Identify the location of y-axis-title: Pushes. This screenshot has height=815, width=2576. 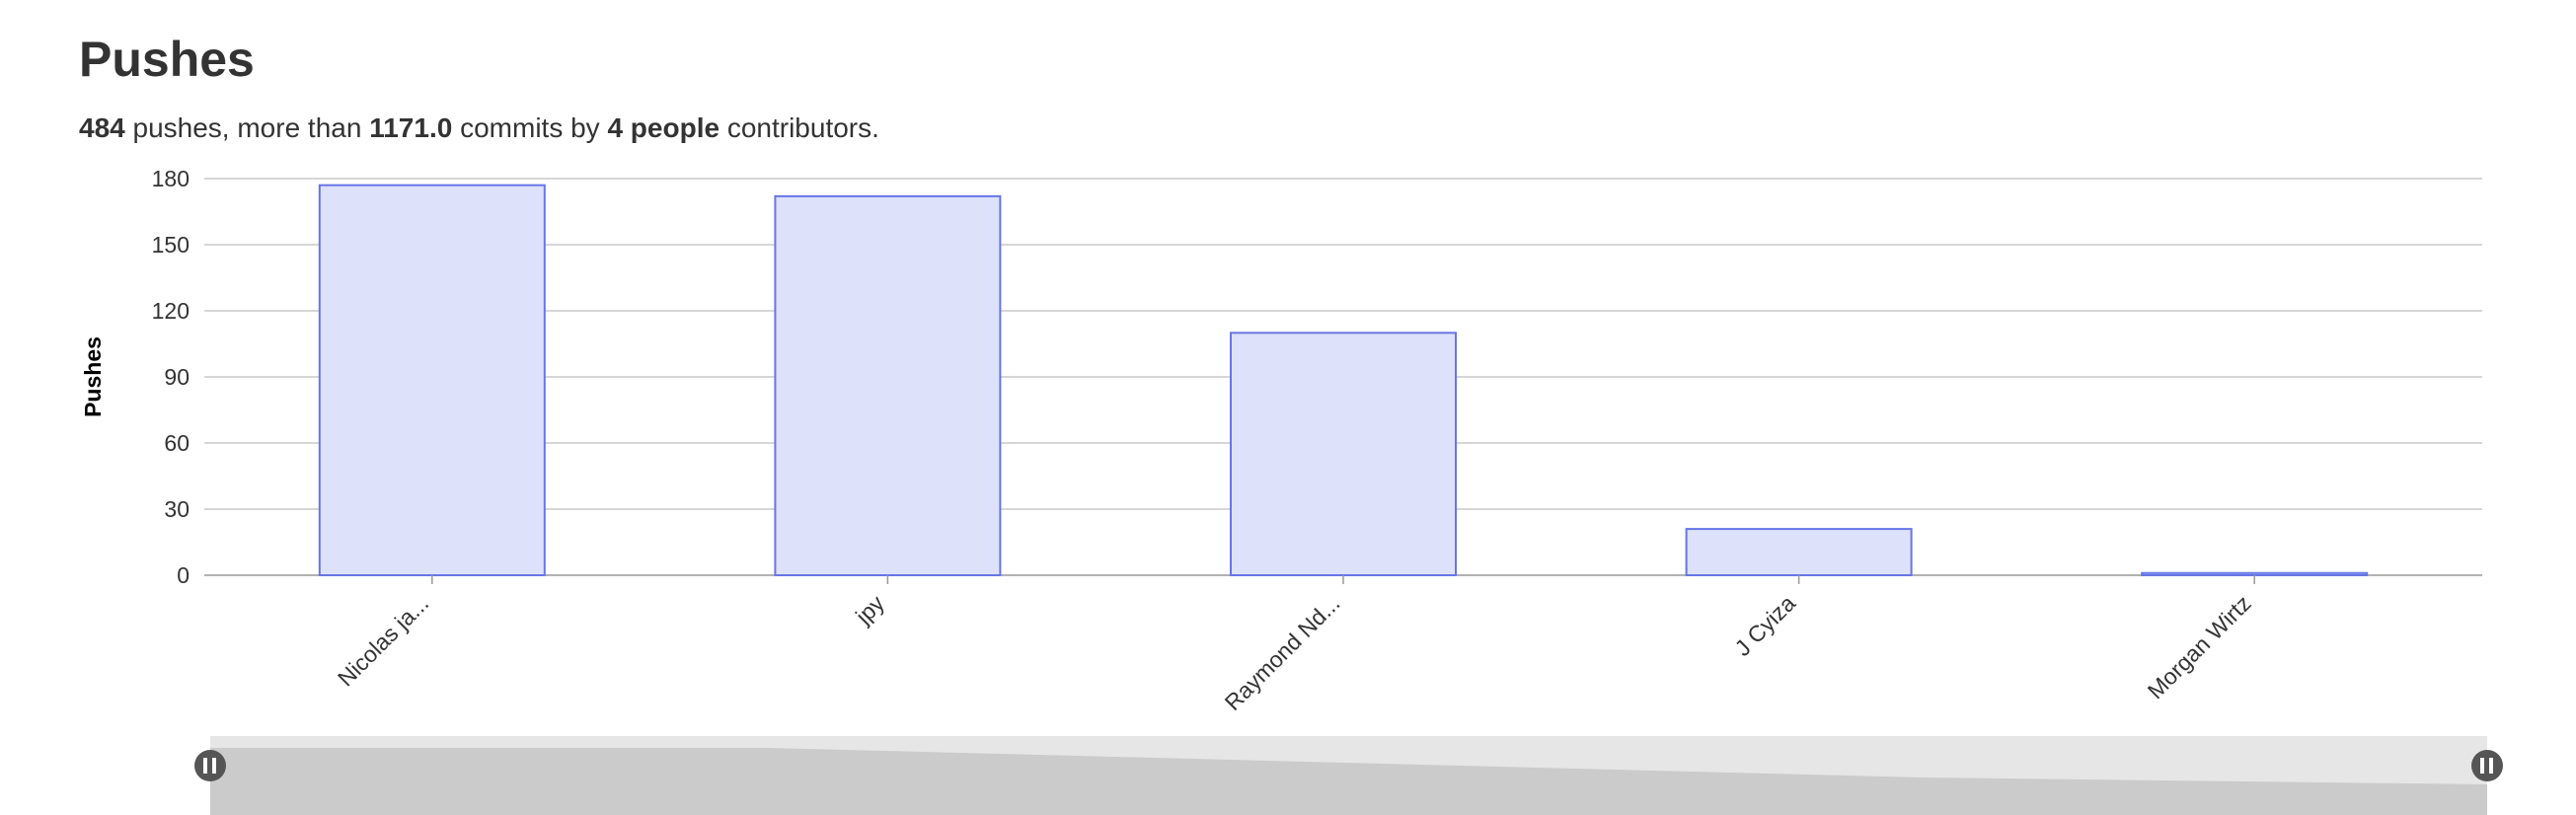
(93, 376).